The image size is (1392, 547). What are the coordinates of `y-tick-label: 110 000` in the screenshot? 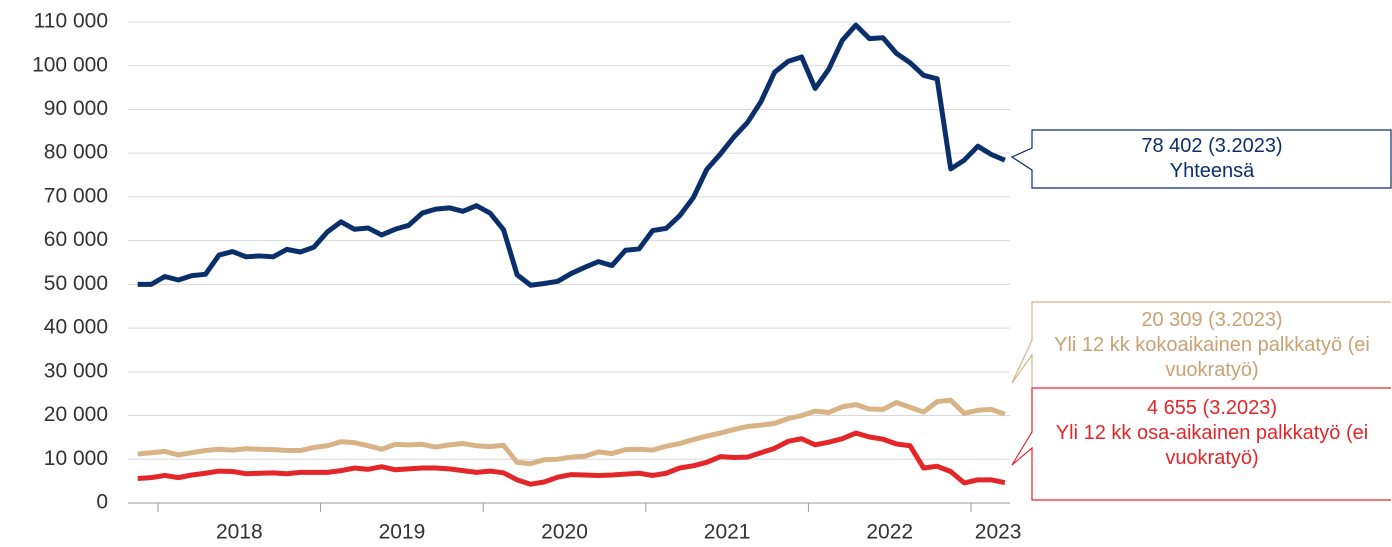 It's located at (71, 21).